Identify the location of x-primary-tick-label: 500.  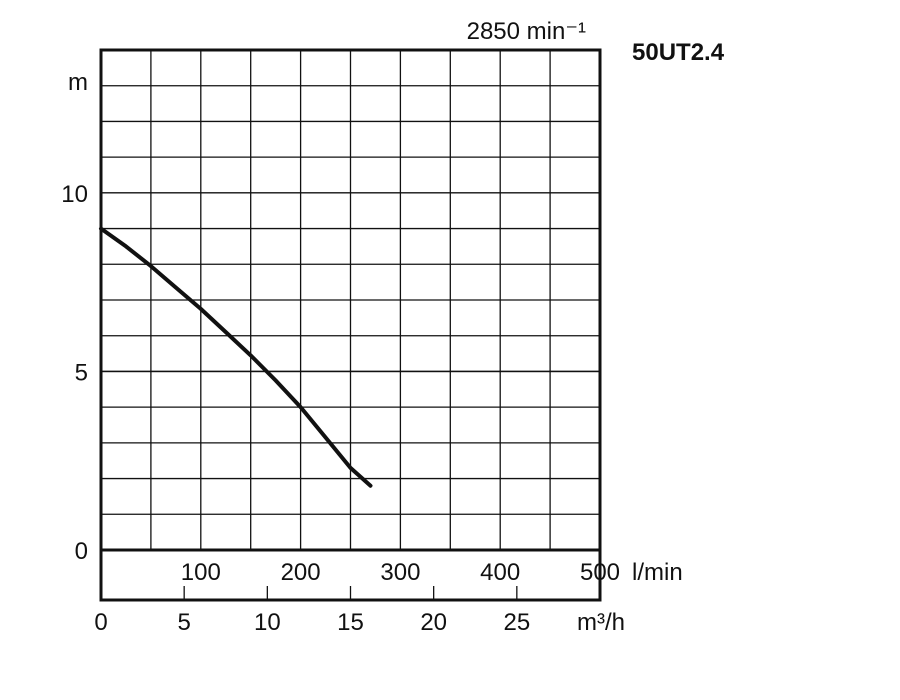
(600, 572).